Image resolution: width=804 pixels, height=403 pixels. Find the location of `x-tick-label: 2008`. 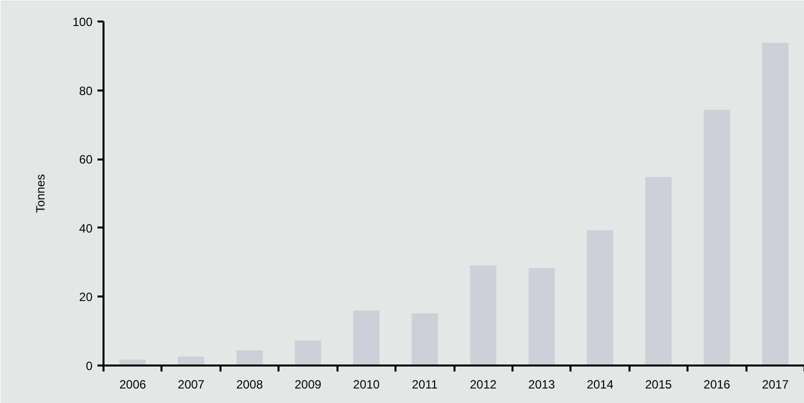

x-tick-label: 2008 is located at coordinates (250, 385).